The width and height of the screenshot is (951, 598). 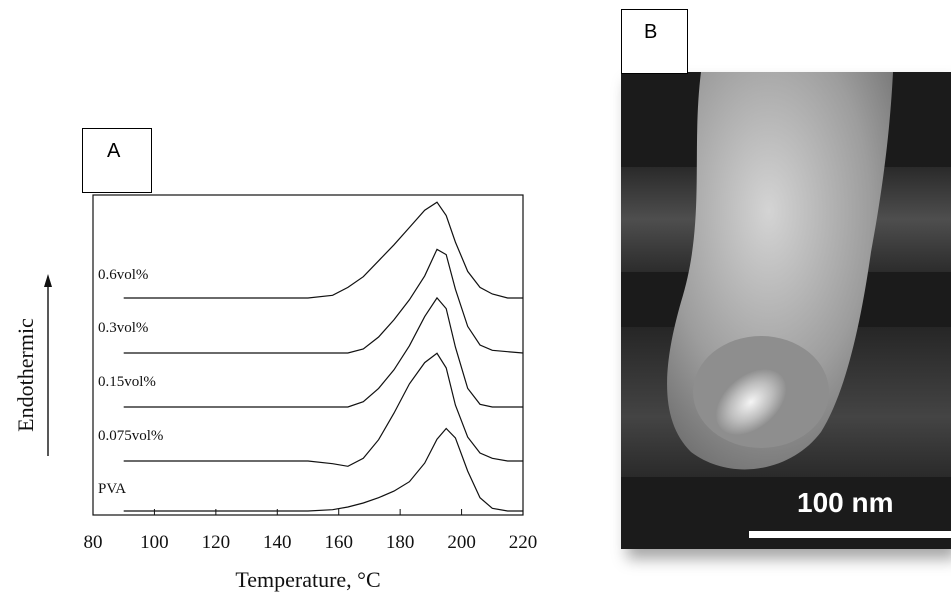 I want to click on series-label: 0.075vol%, so click(x=130, y=436).